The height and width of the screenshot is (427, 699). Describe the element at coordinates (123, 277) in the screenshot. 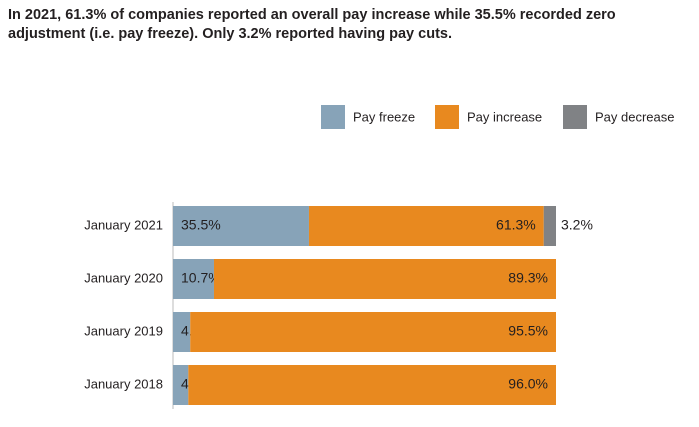

I see `y-tick-label: January 2020` at that location.